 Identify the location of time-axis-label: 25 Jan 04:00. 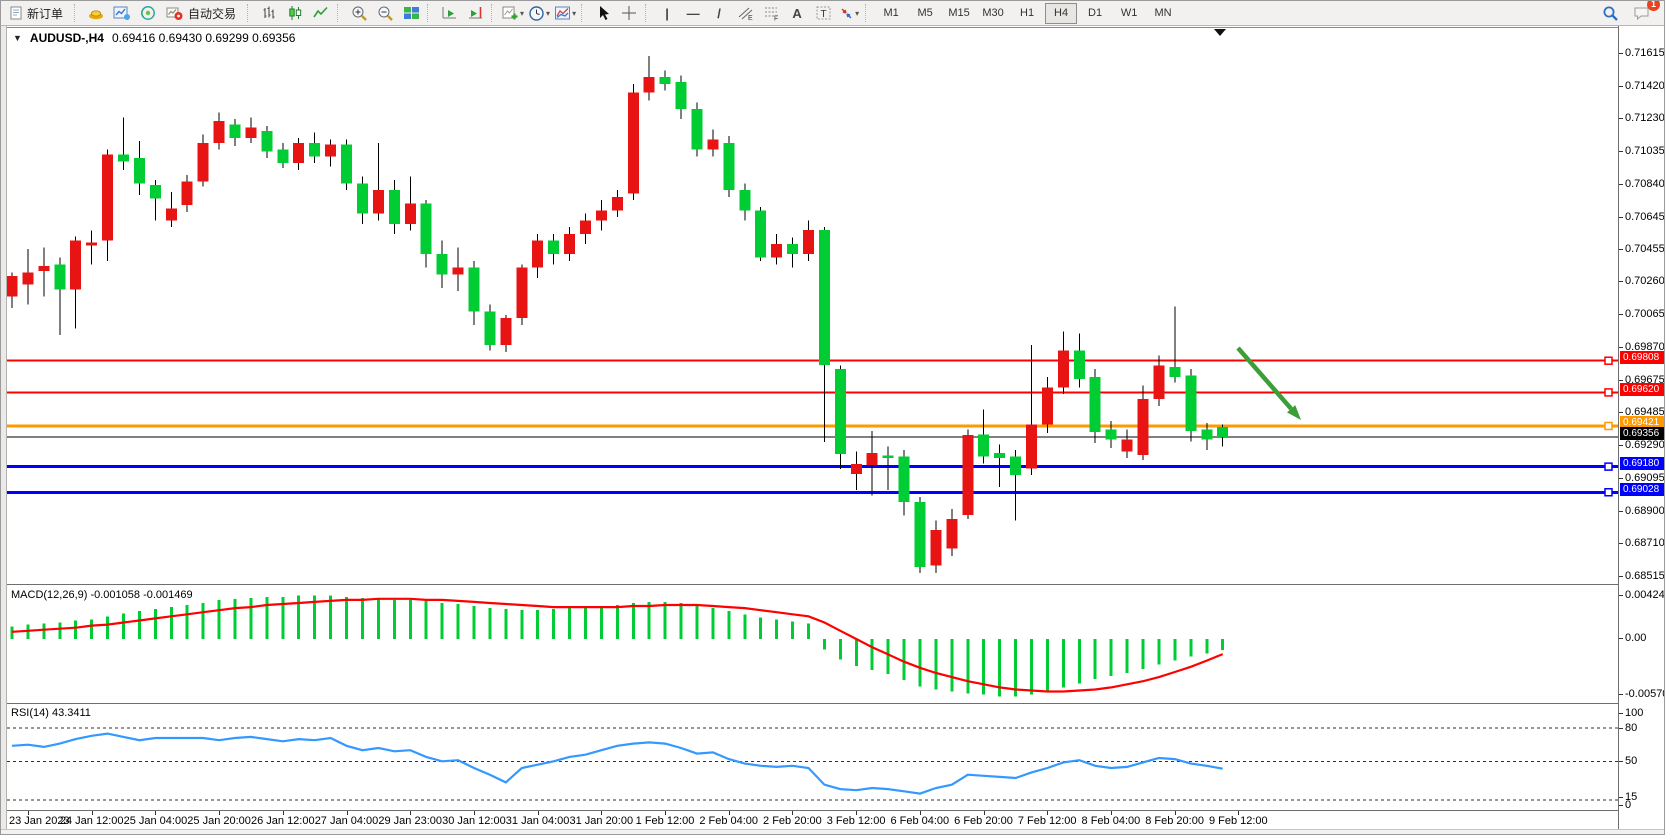
(155, 821).